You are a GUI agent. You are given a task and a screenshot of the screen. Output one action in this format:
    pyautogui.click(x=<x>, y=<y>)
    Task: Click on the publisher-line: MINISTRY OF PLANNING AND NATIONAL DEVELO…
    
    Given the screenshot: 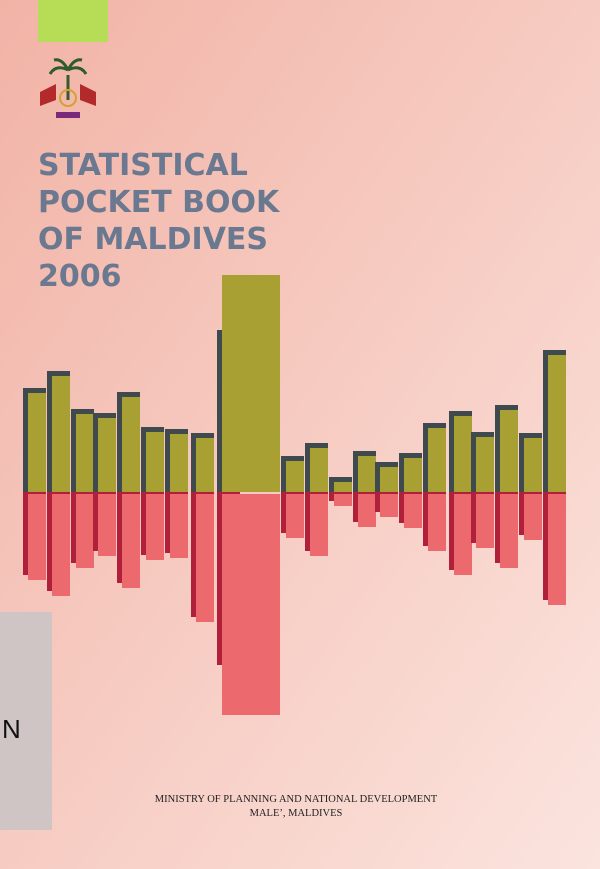 What is the action you would take?
    pyautogui.click(x=296, y=799)
    